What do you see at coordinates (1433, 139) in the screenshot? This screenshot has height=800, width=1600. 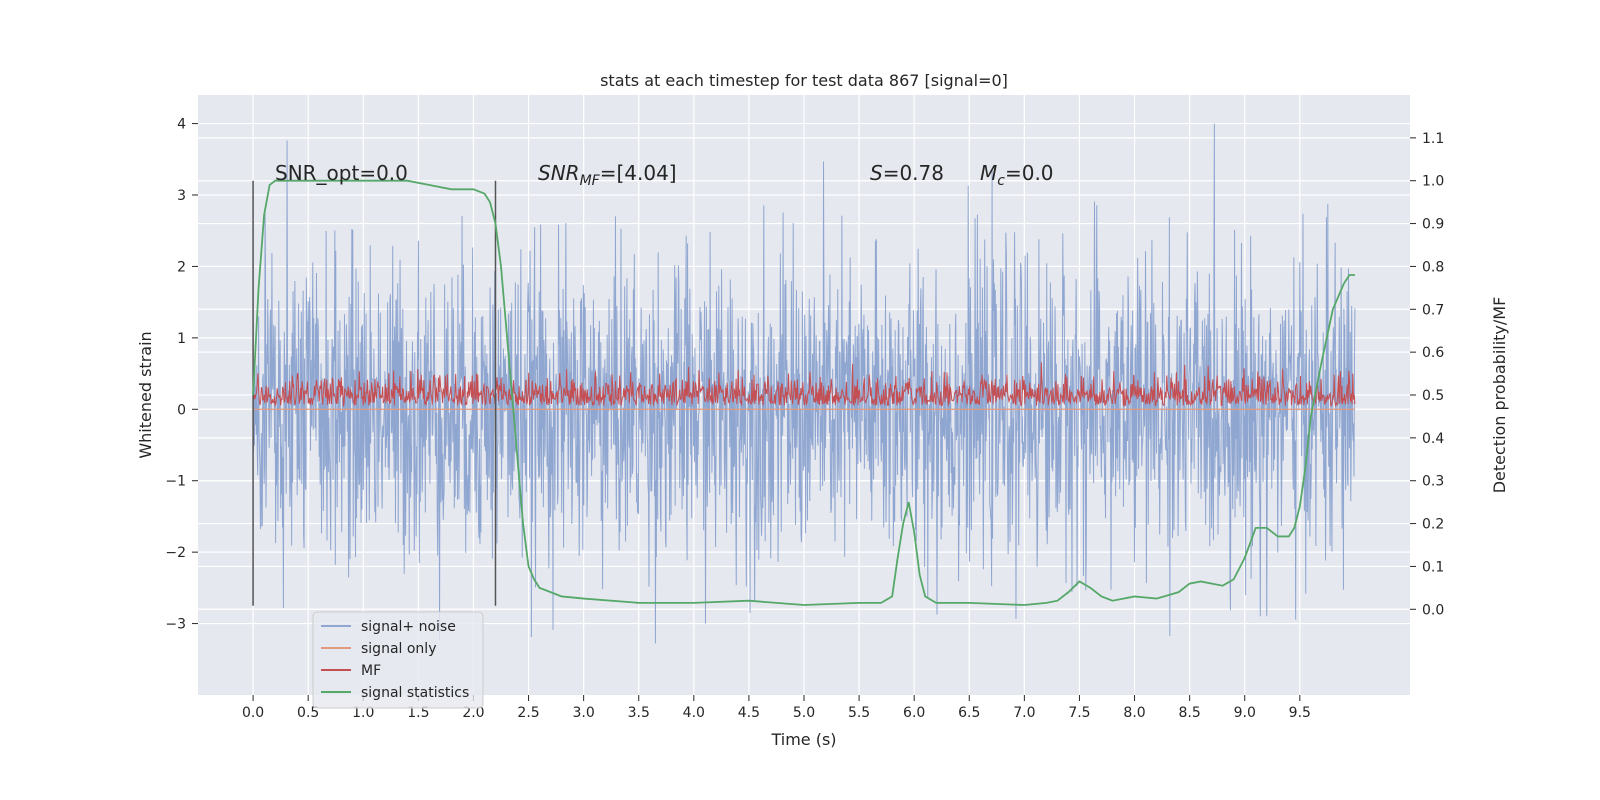 I see `y2-tick-label: 1.1` at bounding box center [1433, 139].